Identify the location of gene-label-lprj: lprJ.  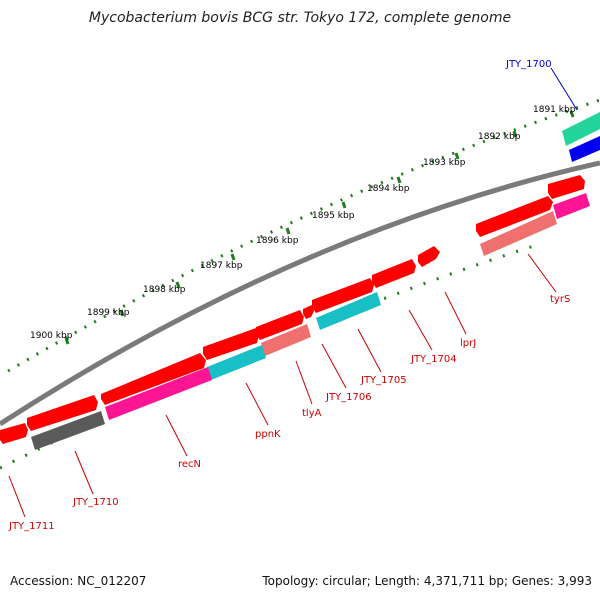
(468, 343).